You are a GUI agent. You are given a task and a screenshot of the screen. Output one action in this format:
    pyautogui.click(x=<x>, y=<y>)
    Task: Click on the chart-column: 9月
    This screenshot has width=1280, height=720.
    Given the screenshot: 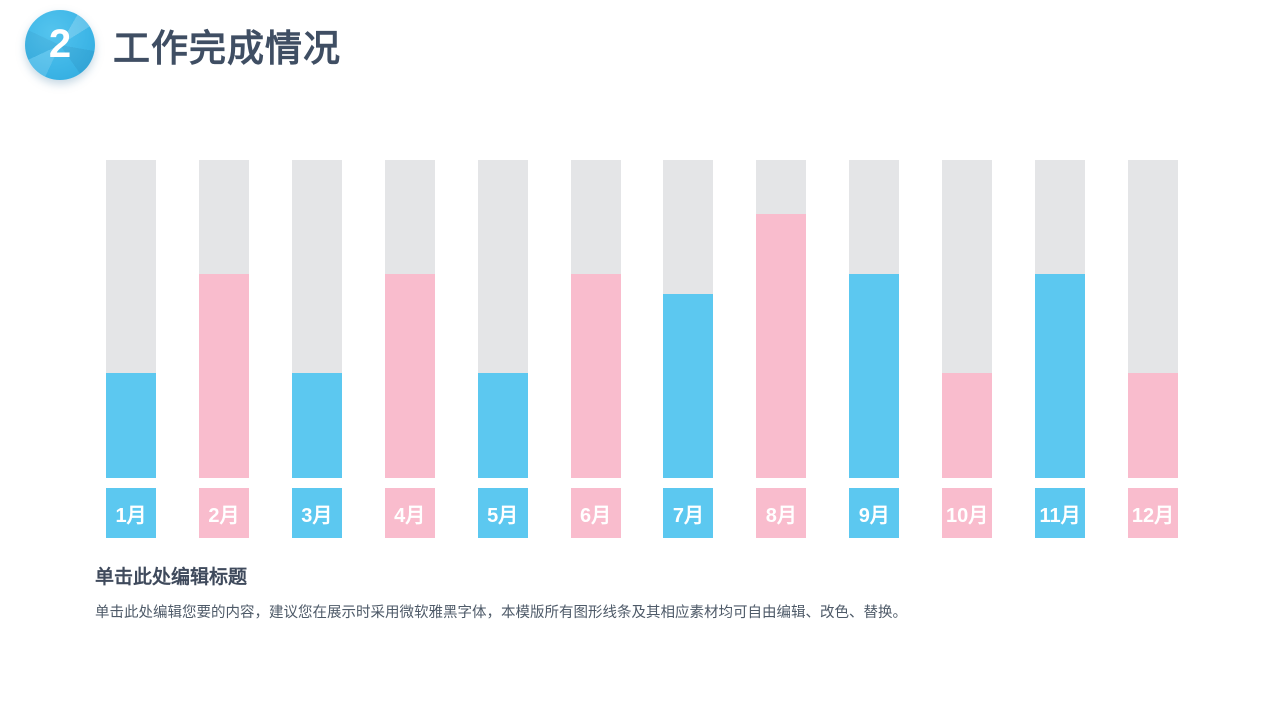 What is the action you would take?
    pyautogui.click(x=874, y=349)
    